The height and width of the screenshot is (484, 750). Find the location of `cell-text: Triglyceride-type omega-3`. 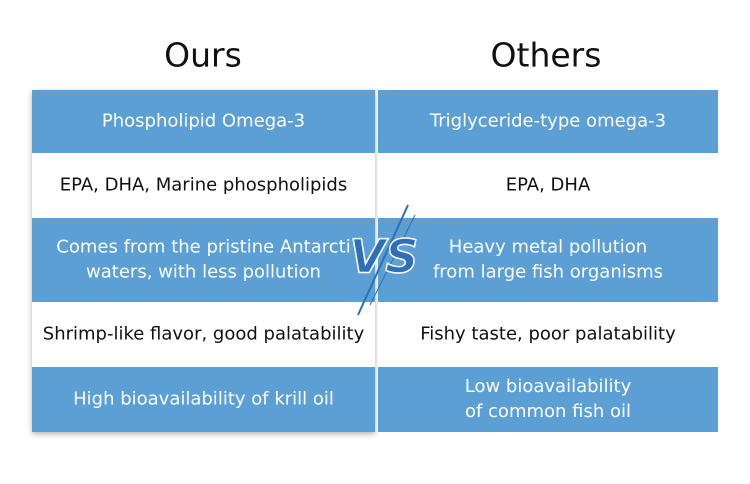

cell-text: Triglyceride-type omega-3 is located at coordinates (547, 121).